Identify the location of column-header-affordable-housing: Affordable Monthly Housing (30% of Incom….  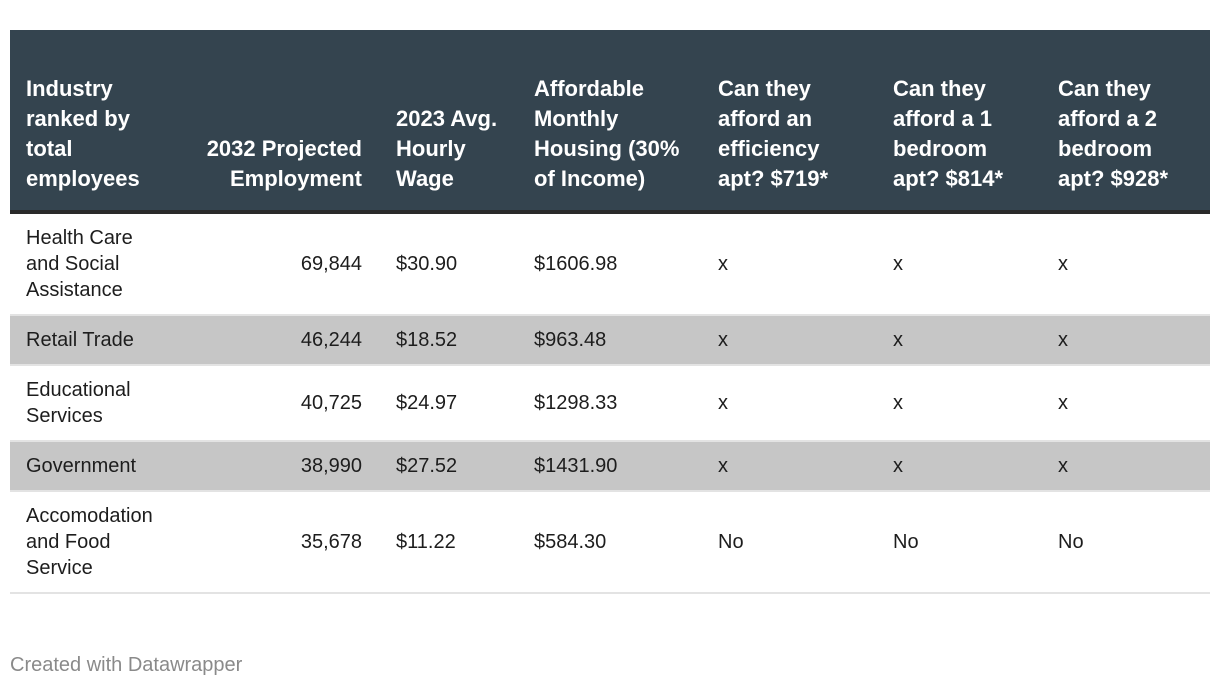
(610, 122).